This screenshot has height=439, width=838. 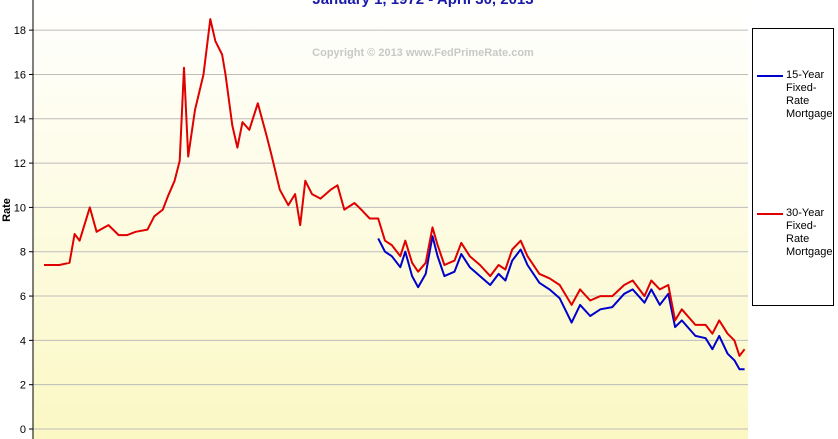 What do you see at coordinates (20, 31) in the screenshot?
I see `y-tick-label: 18` at bounding box center [20, 31].